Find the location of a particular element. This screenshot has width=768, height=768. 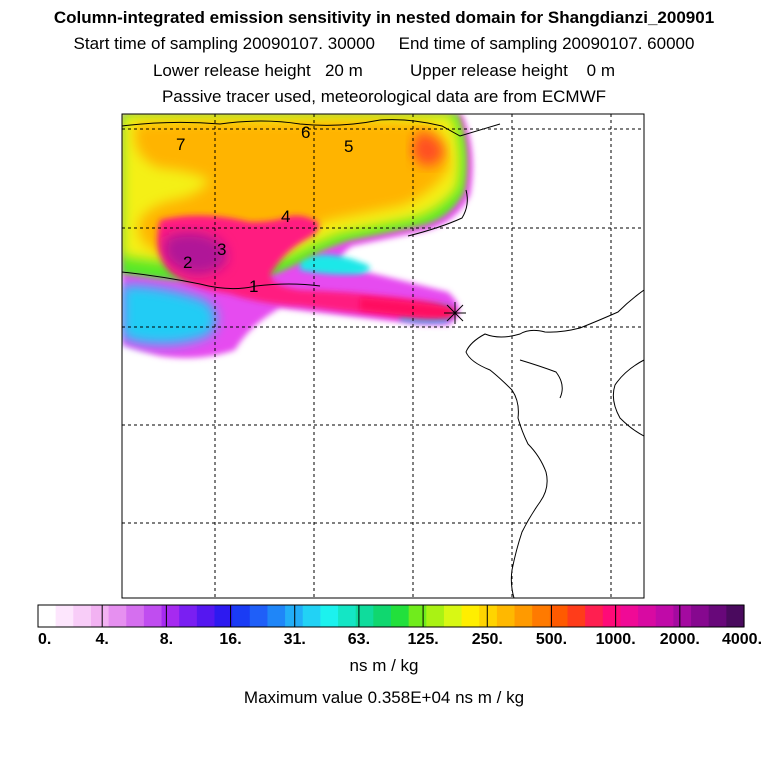

plume-core-purple is located at coordinates (195, 253).